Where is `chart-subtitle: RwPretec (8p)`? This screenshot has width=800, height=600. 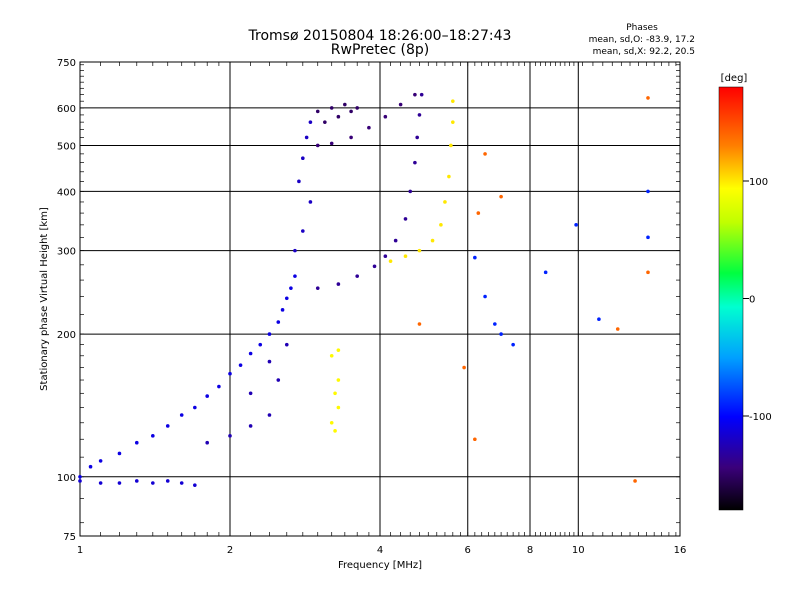 chart-subtitle: RwPretec (8p) is located at coordinates (380, 50).